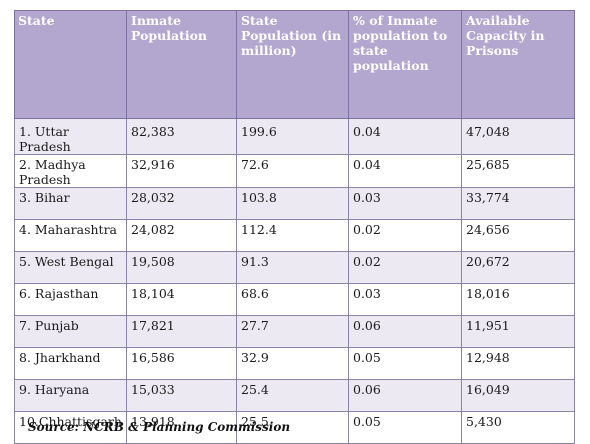 This screenshot has height=444, width=590. Describe the element at coordinates (181, 136) in the screenshot. I see `cell-inmate-population: 82,383` at that location.